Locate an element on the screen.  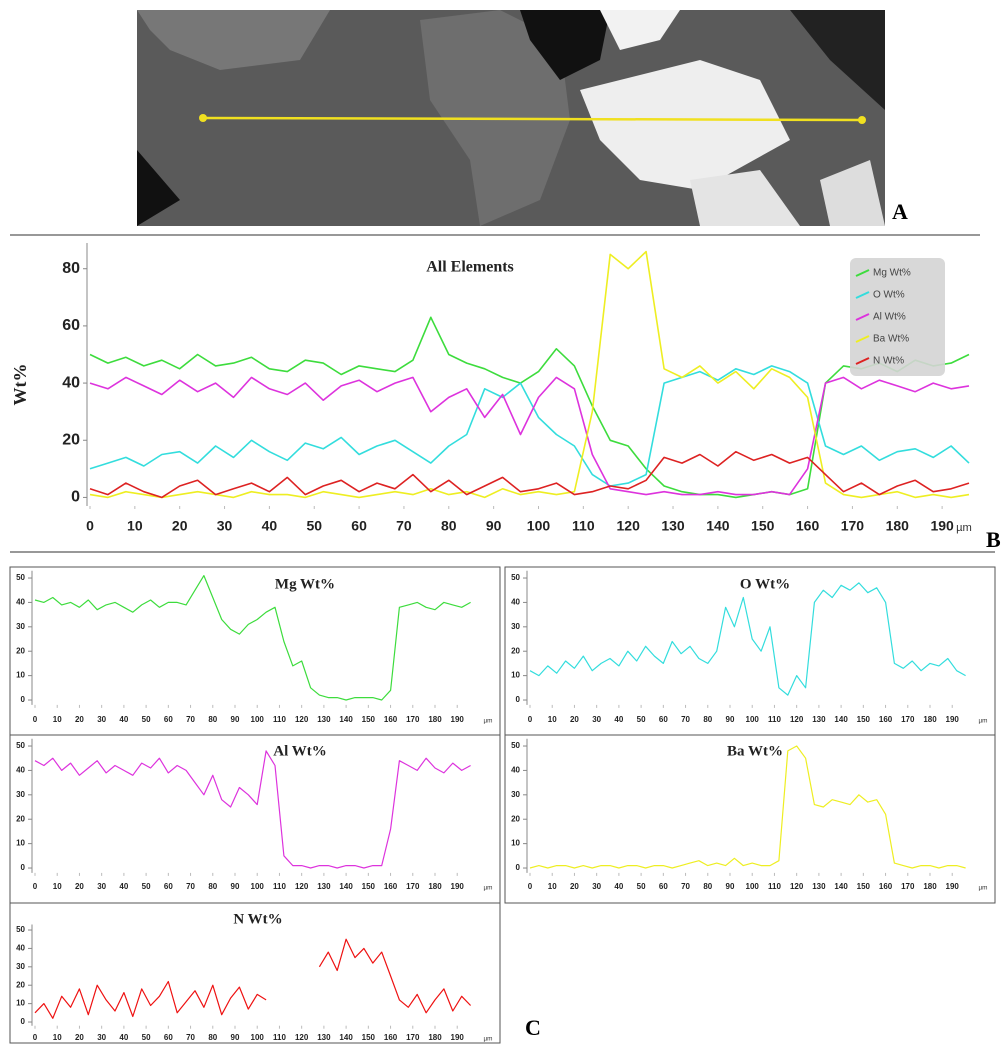
x-tick-label: 180 is located at coordinates (930, 886).